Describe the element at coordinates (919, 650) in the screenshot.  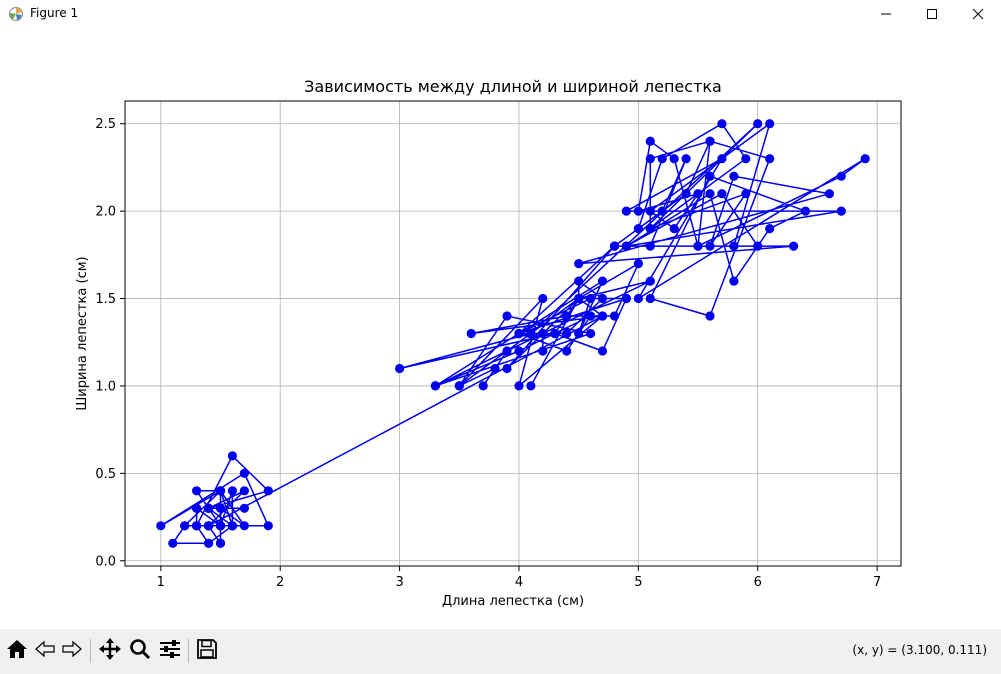
I see `cursor-coordinates: (x, y) = (3.100, 0.111)` at that location.